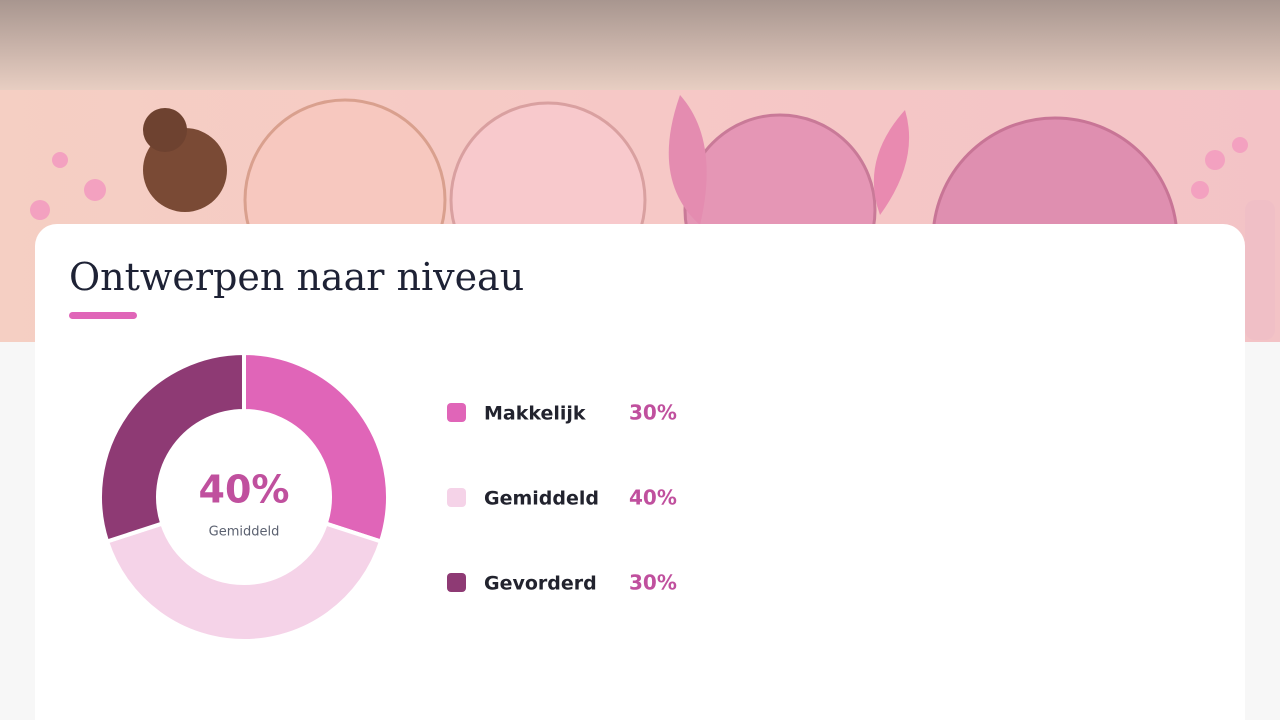 This screenshot has height=720, width=1280. What do you see at coordinates (244, 532) in the screenshot?
I see `center-caption: Gemiddeld` at bounding box center [244, 532].